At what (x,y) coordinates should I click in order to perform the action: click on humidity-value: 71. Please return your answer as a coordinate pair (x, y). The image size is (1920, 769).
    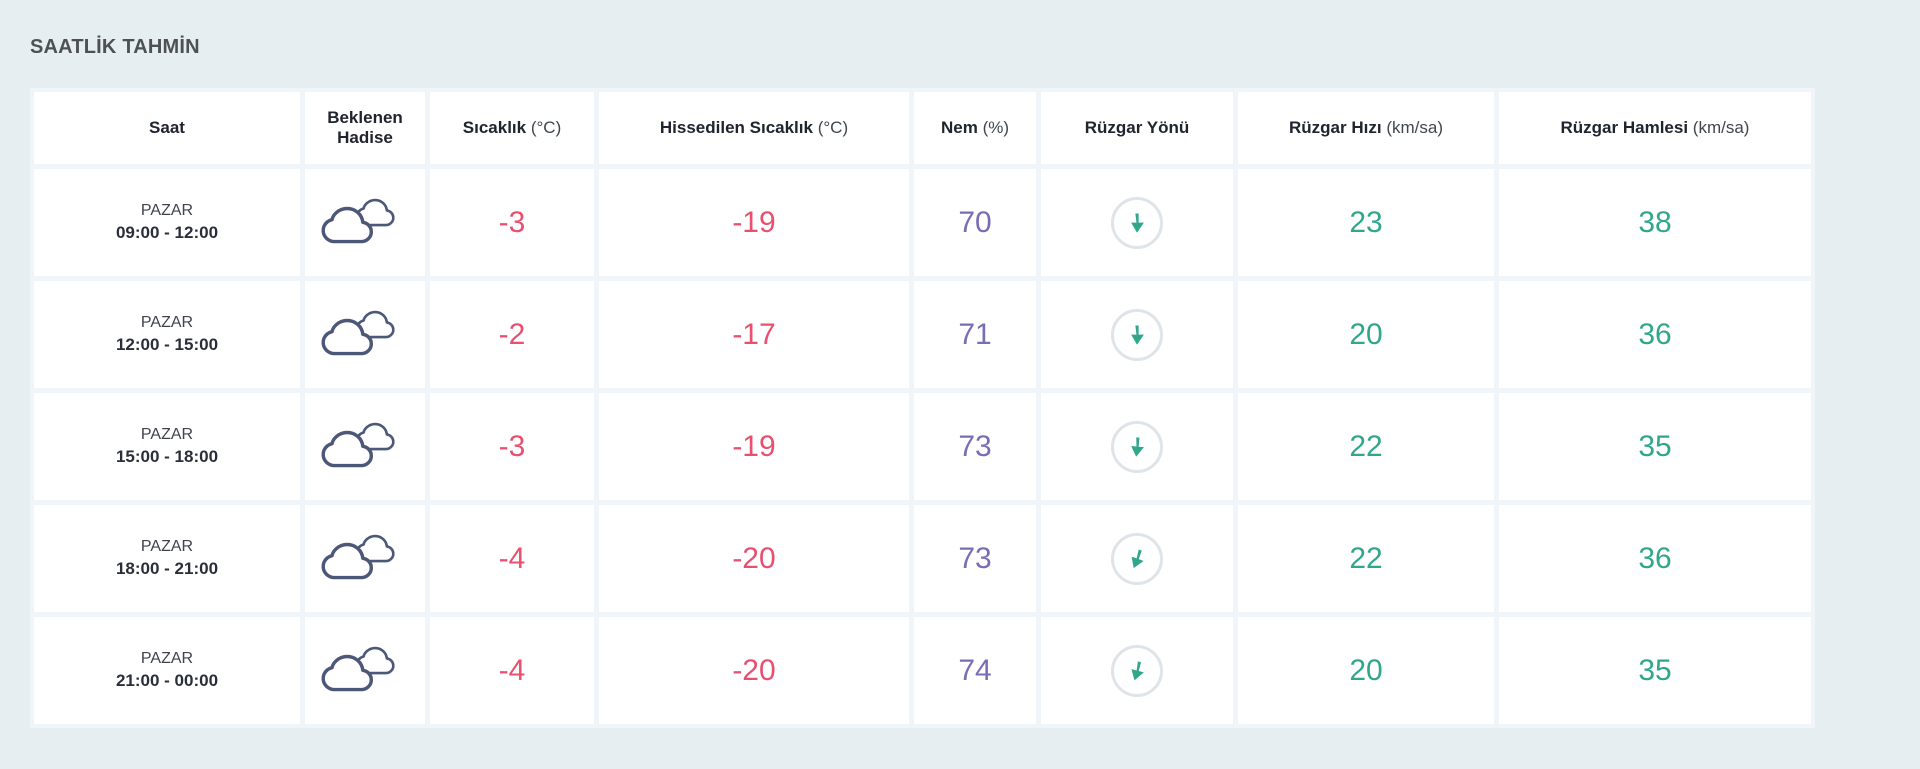
    Looking at the image, I should click on (975, 334).